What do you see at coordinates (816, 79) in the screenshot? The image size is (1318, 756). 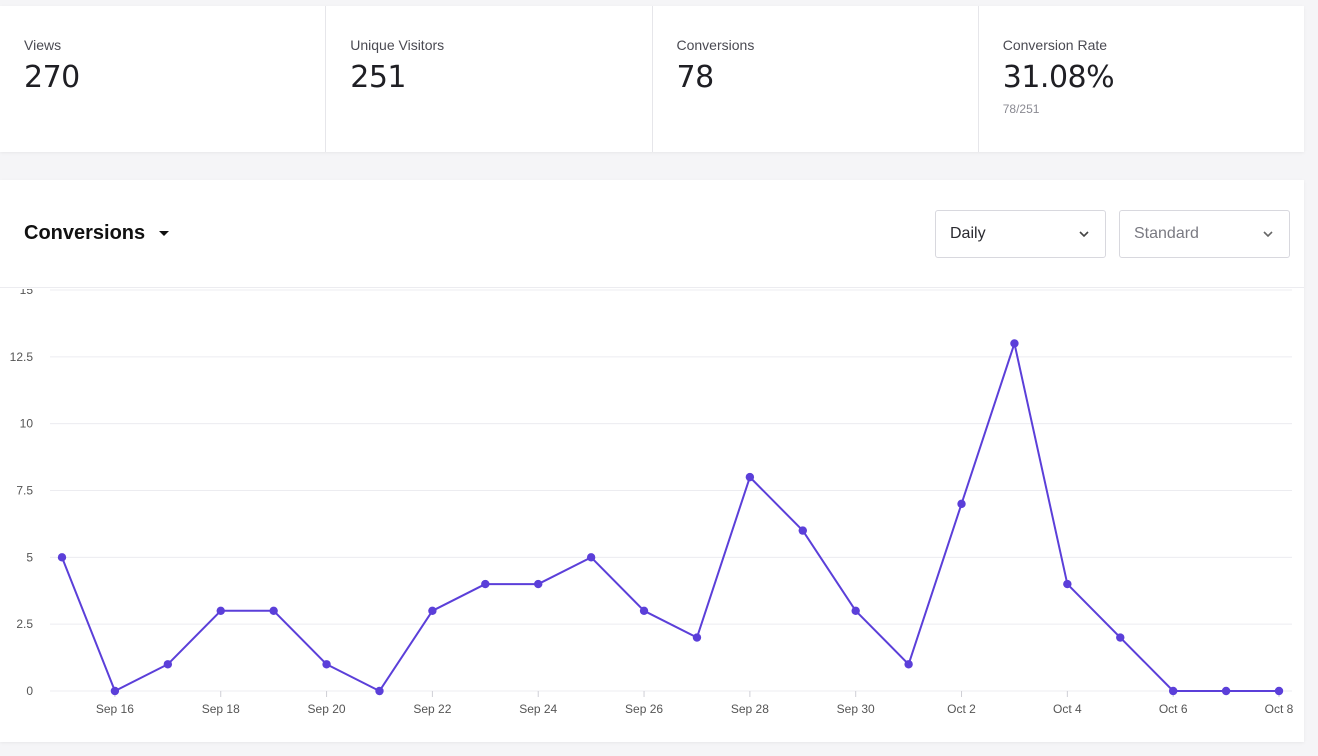 I see `stat-conversions: Conversions 78` at bounding box center [816, 79].